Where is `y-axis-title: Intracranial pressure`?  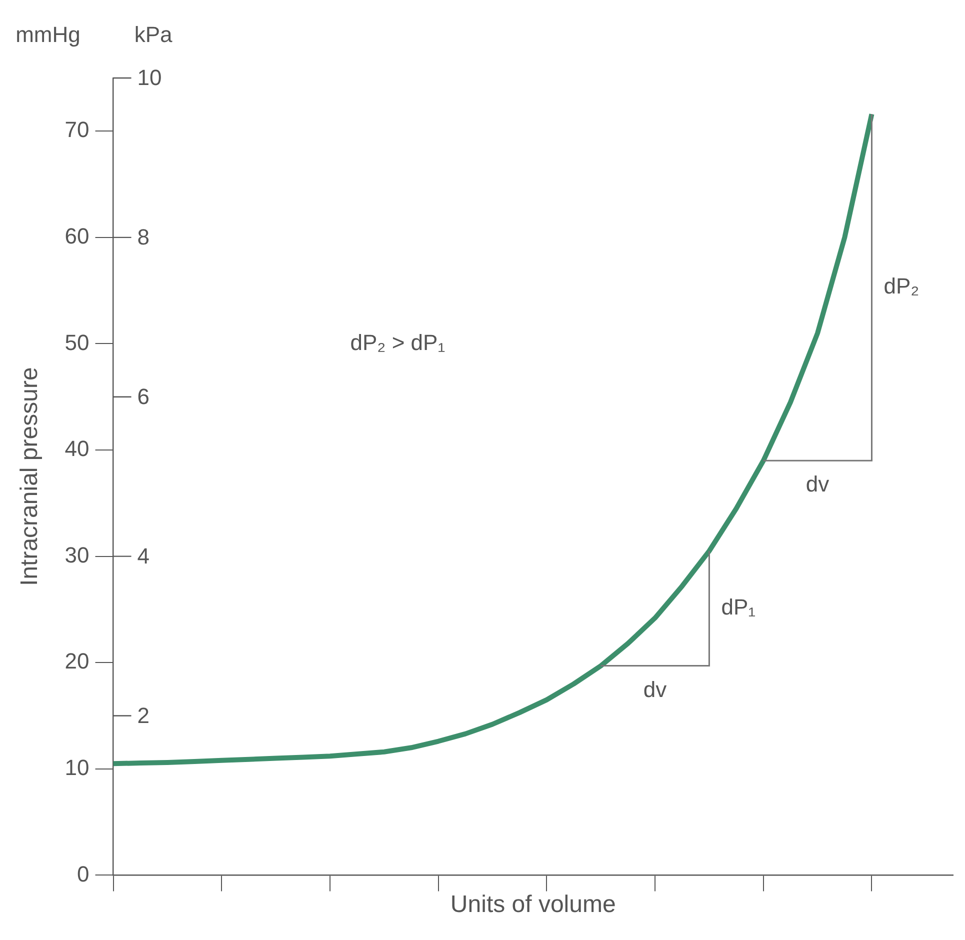
y-axis-title: Intracranial pressure is located at coordinates (30, 476).